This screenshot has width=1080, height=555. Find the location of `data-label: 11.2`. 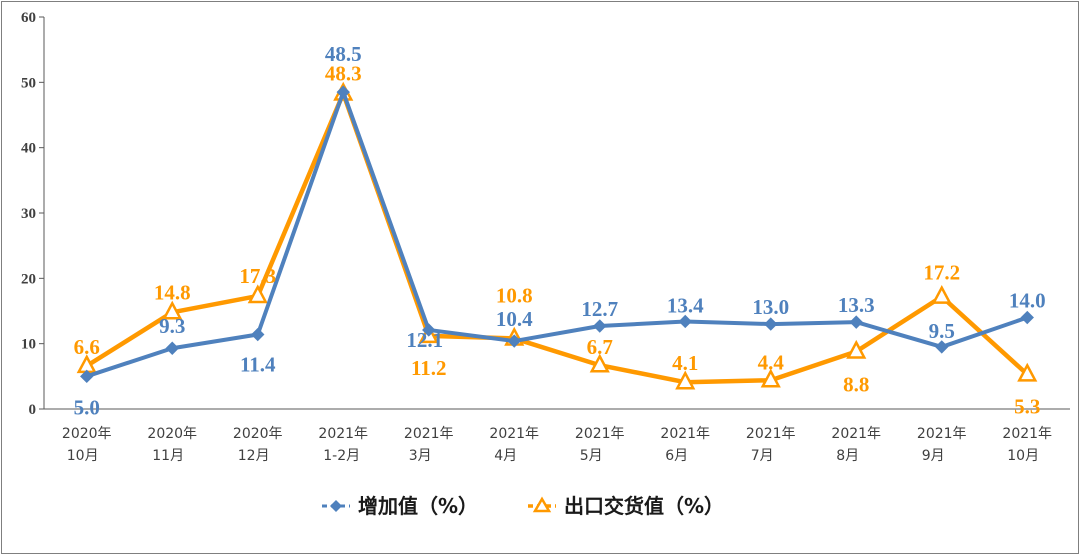

data-label: 11.2 is located at coordinates (429, 368).